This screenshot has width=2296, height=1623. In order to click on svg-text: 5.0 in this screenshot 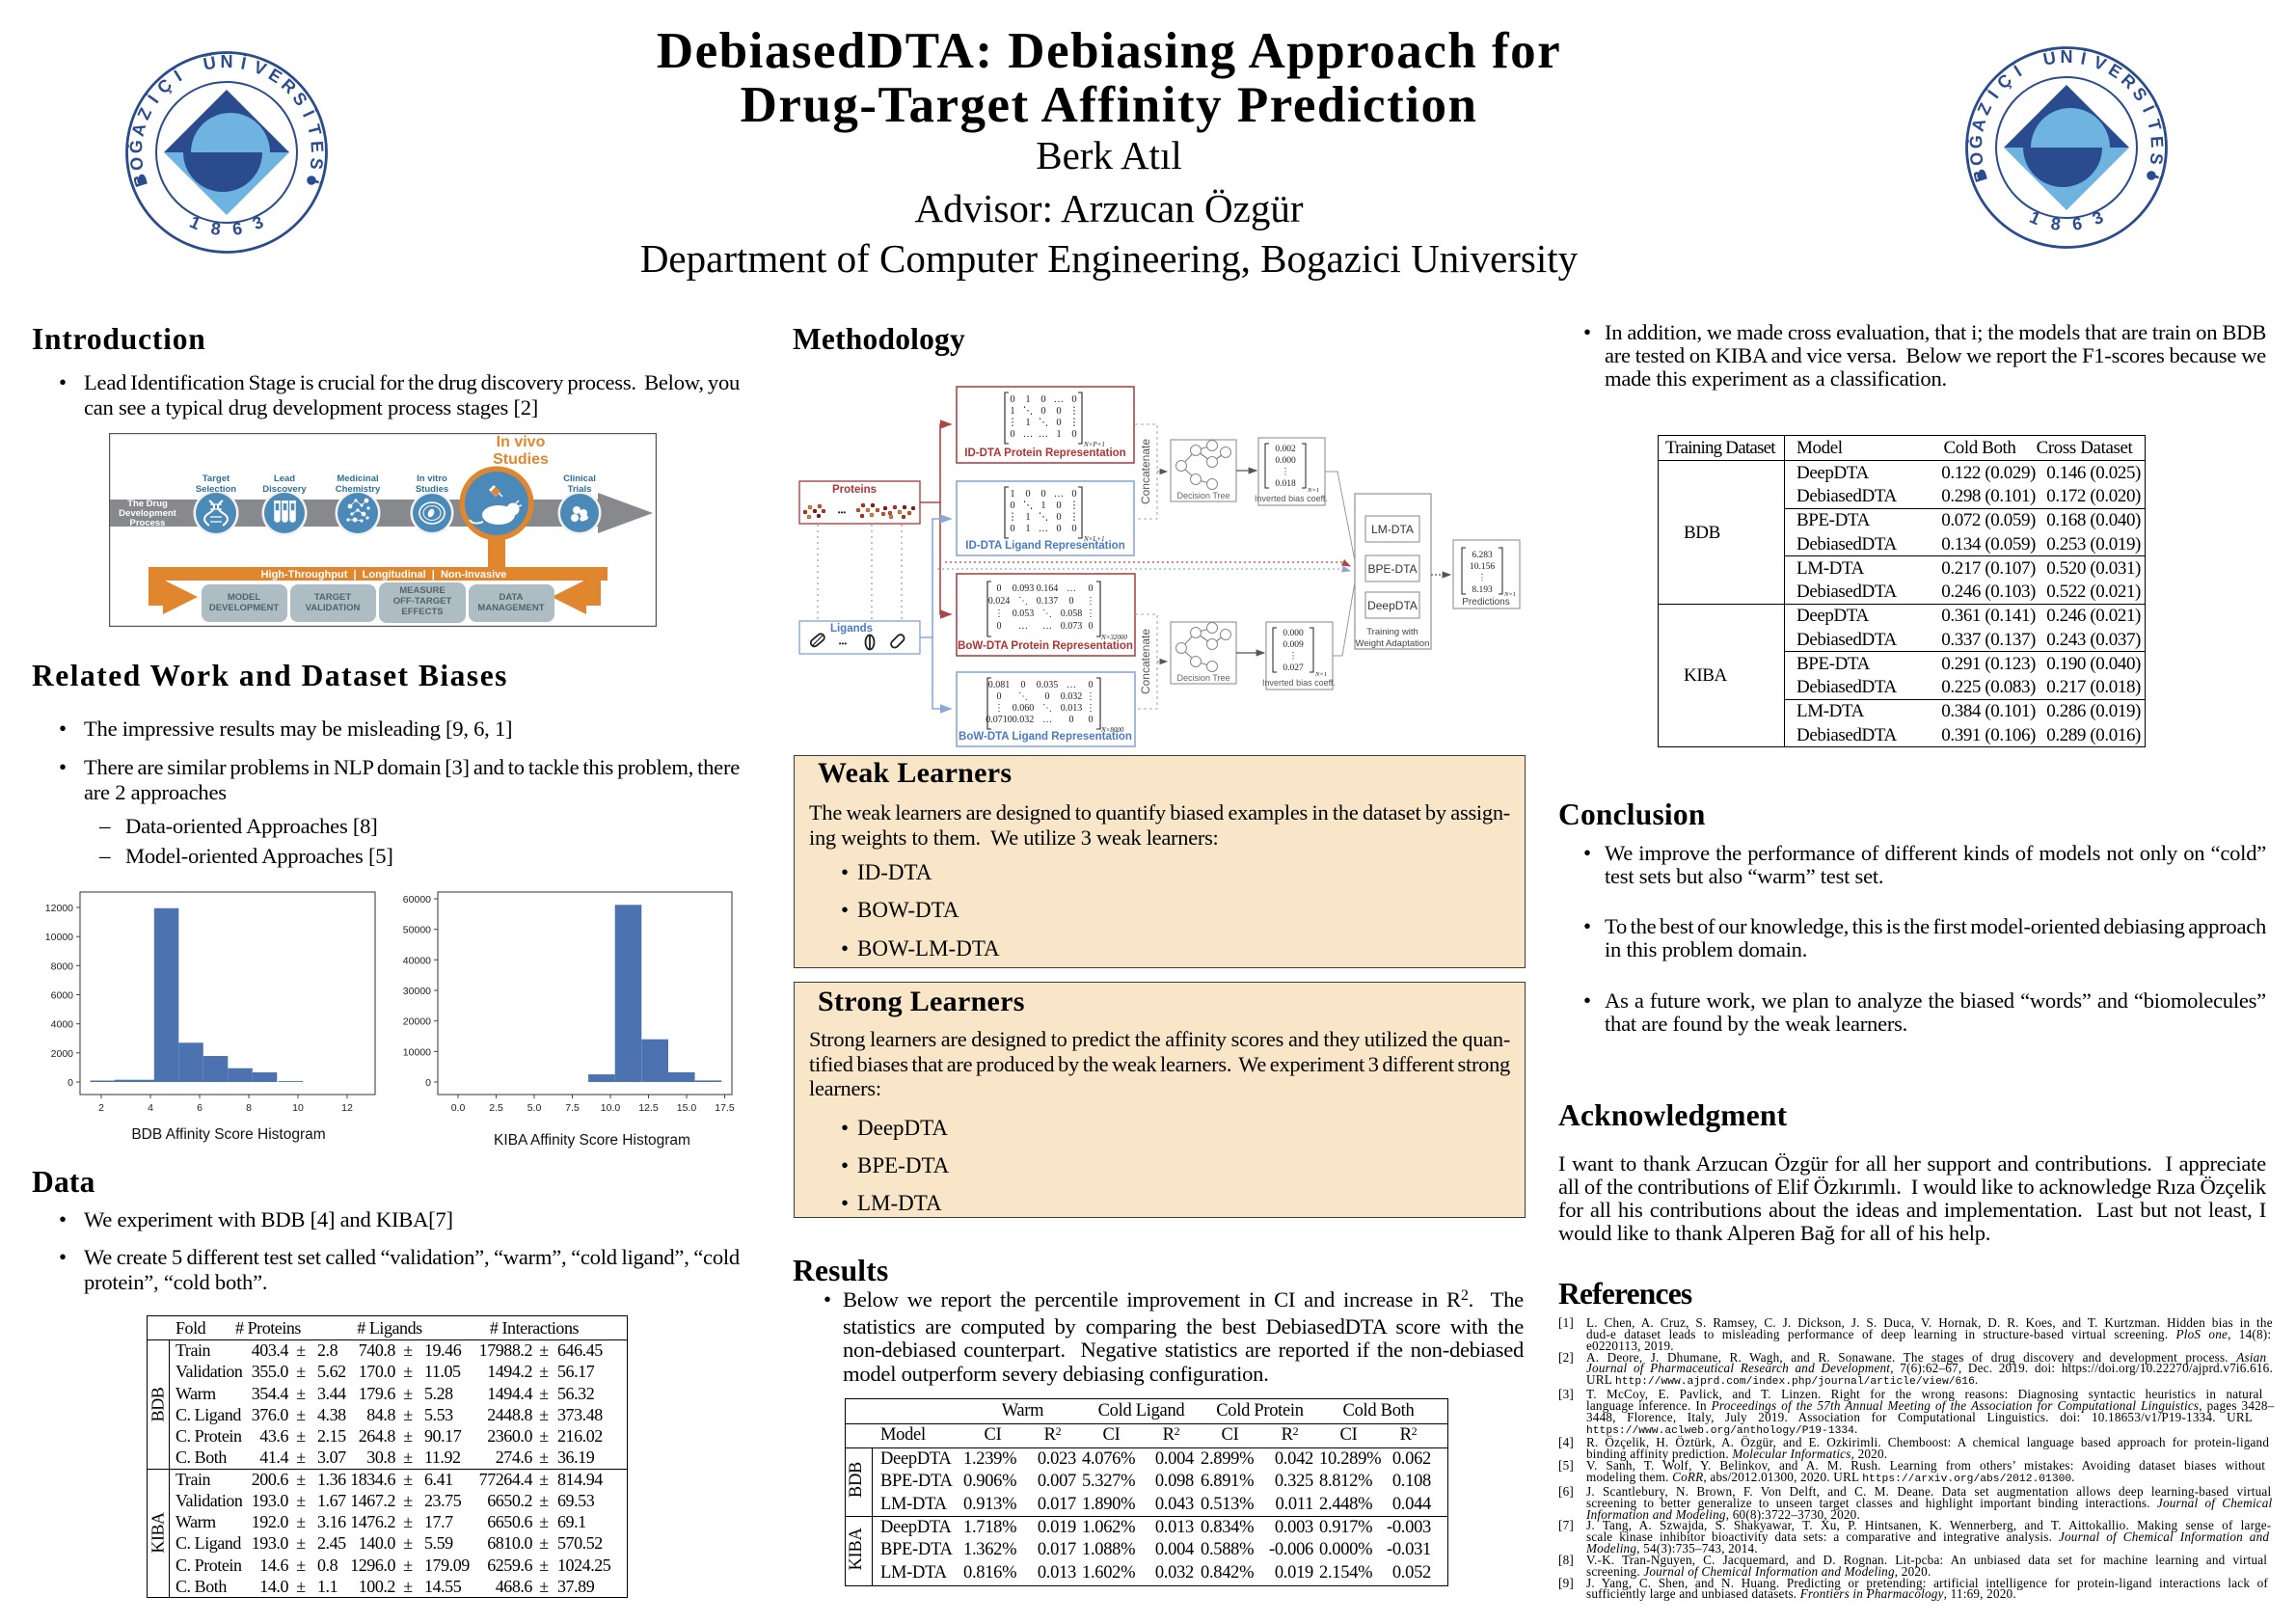, I will do `click(534, 1108)`.